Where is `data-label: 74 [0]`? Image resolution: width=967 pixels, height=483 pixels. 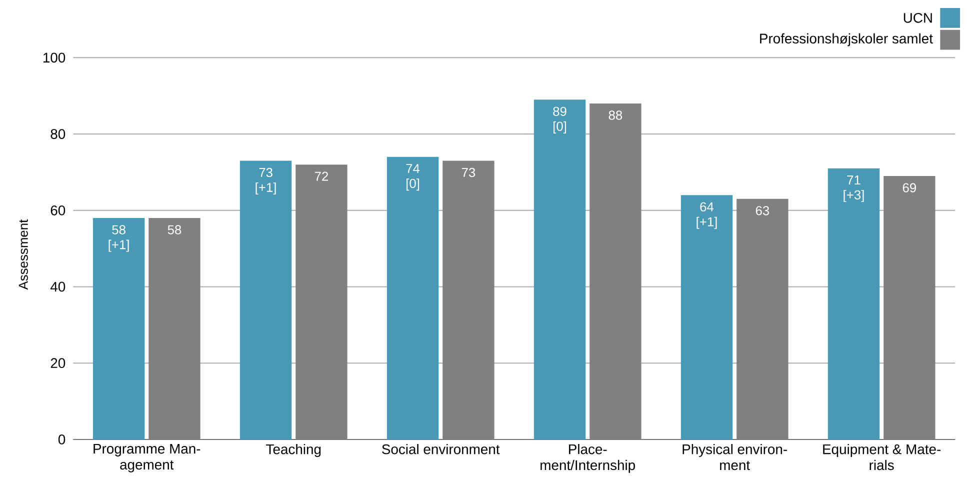 data-label: 74 [0] is located at coordinates (413, 177).